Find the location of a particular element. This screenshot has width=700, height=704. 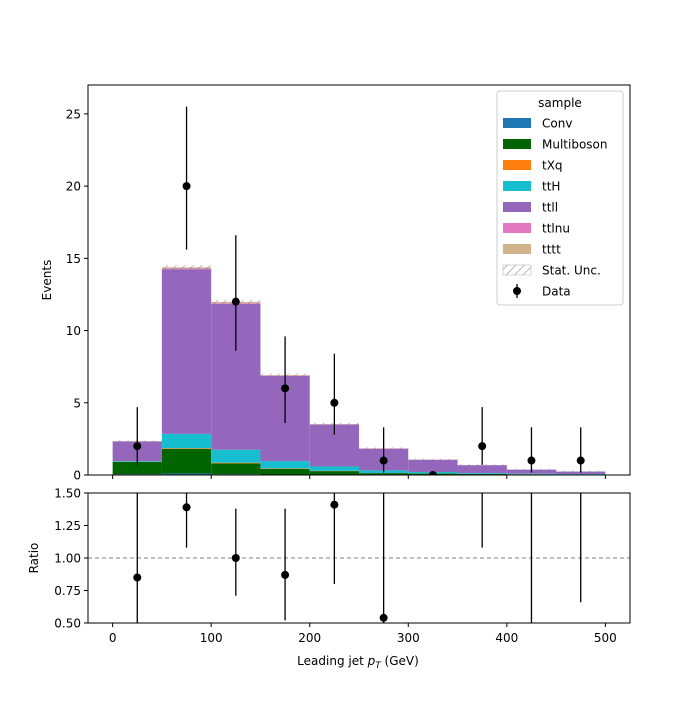

legend-label-conv: Conv is located at coordinates (557, 124).